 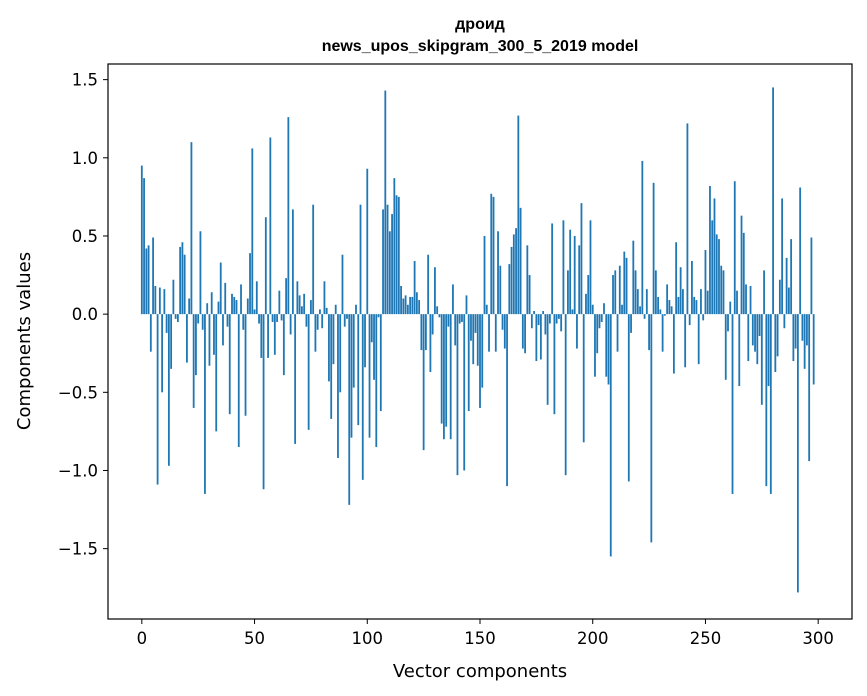 What do you see at coordinates (254, 638) in the screenshot?
I see `x-tick-label: 50` at bounding box center [254, 638].